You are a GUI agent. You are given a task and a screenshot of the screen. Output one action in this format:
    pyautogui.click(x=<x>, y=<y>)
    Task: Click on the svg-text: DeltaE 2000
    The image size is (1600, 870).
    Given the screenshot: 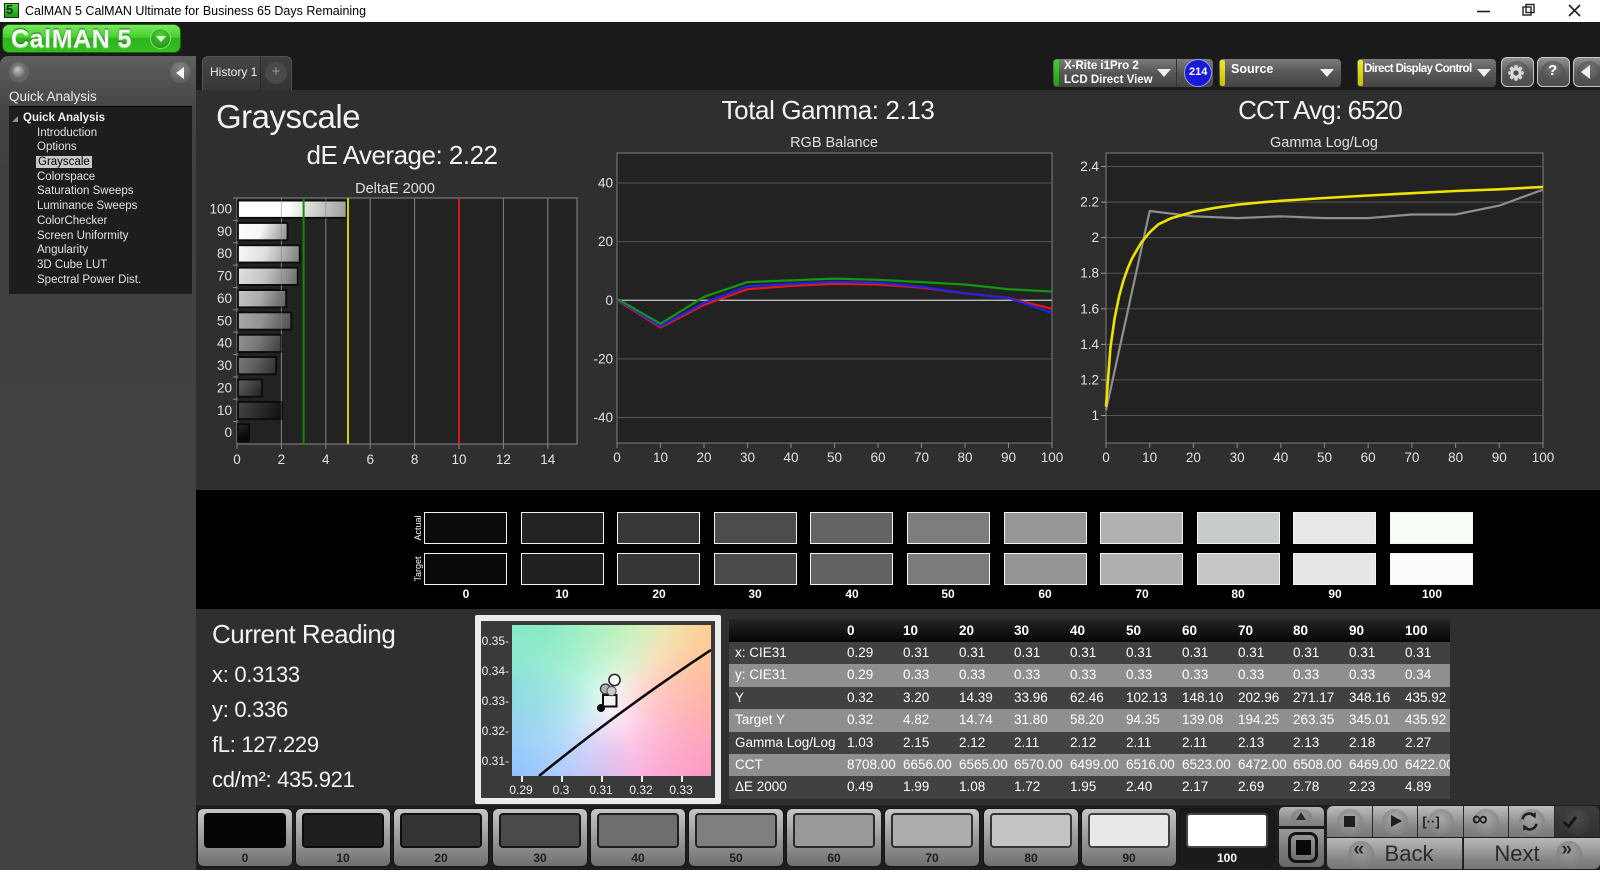 What is the action you would take?
    pyautogui.click(x=395, y=189)
    